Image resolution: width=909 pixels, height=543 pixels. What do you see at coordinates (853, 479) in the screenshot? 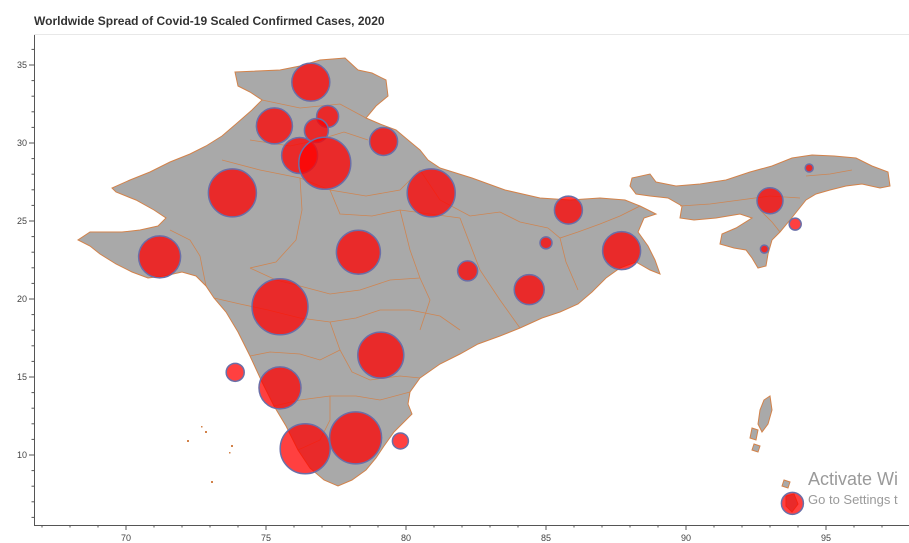
I see `watermark-line-1: Activate Wi` at bounding box center [853, 479].